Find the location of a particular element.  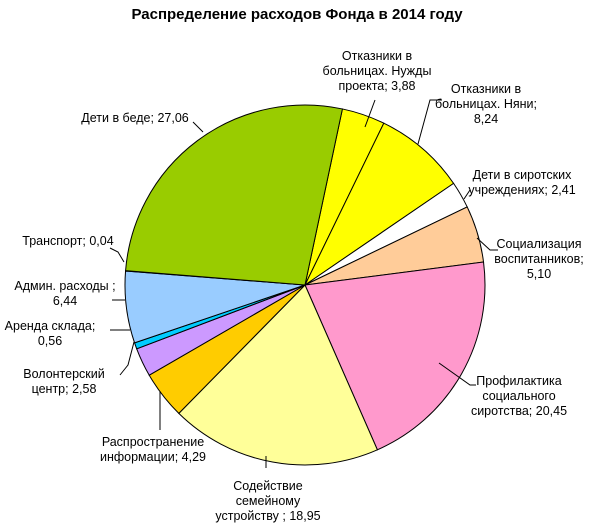

slice-label-8-line-0: Аренда склада; is located at coordinates (50, 326).